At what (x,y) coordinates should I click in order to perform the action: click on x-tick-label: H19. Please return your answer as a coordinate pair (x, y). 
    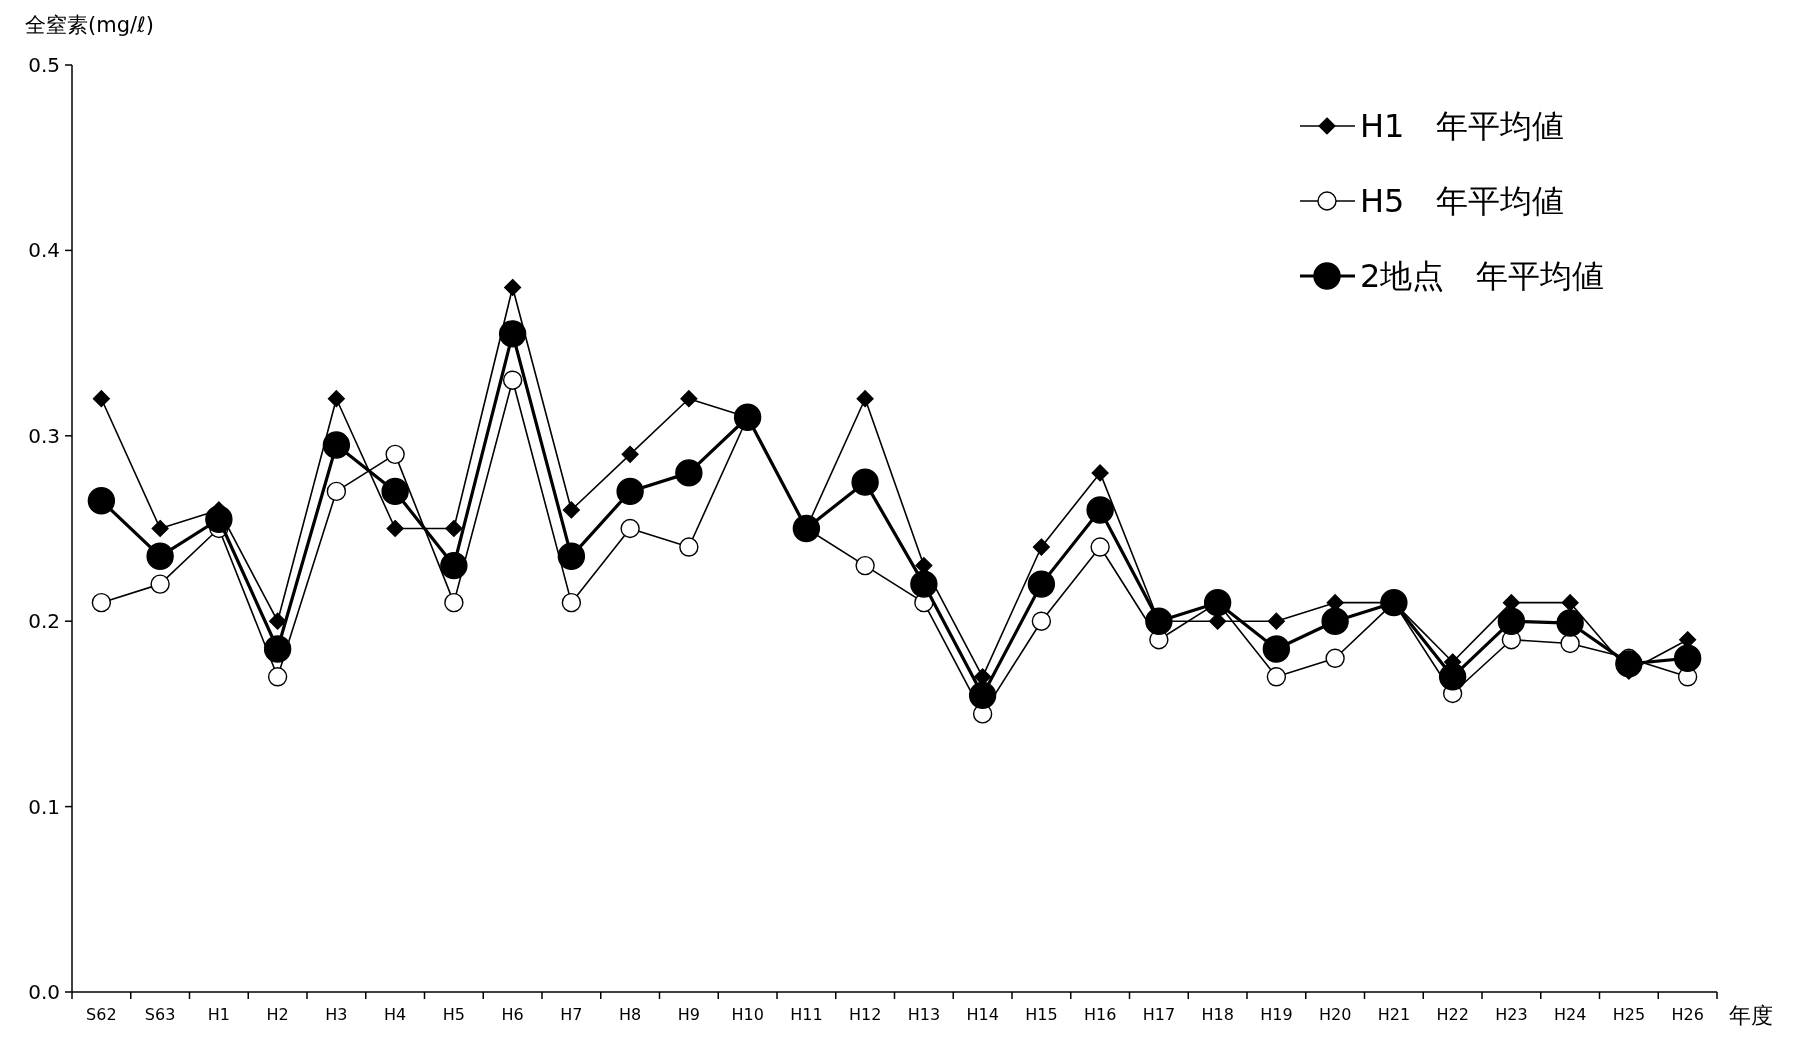
    Looking at the image, I should click on (1276, 1014).